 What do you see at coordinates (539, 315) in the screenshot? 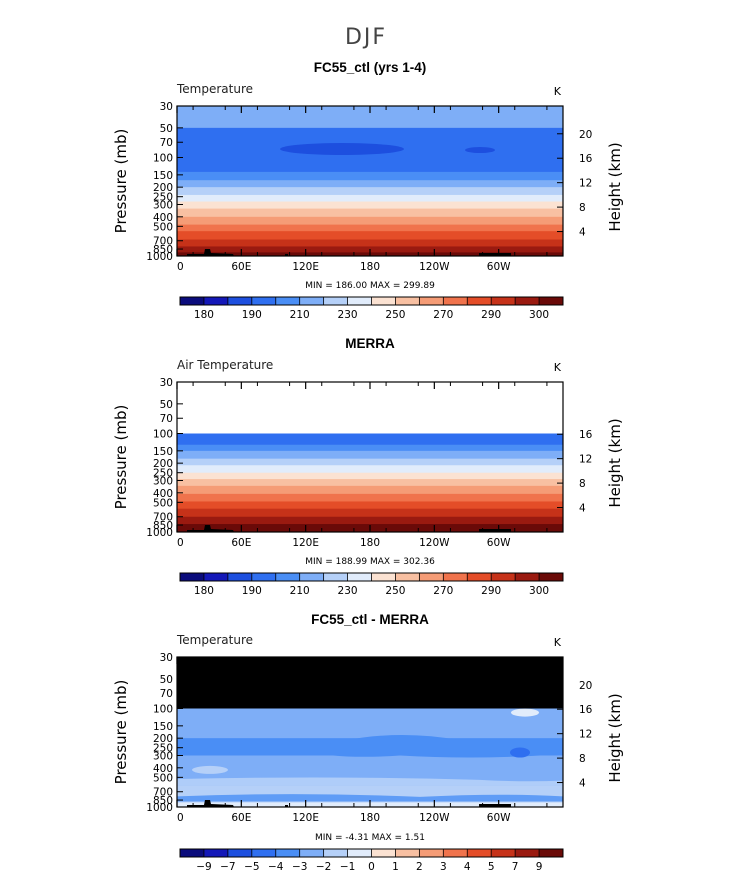
I see `colorbar-label: 300` at bounding box center [539, 315].